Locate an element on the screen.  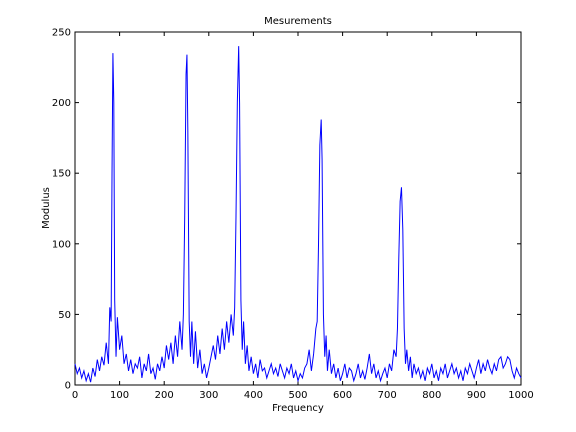
y-tick-label: 150 is located at coordinates (61, 174).